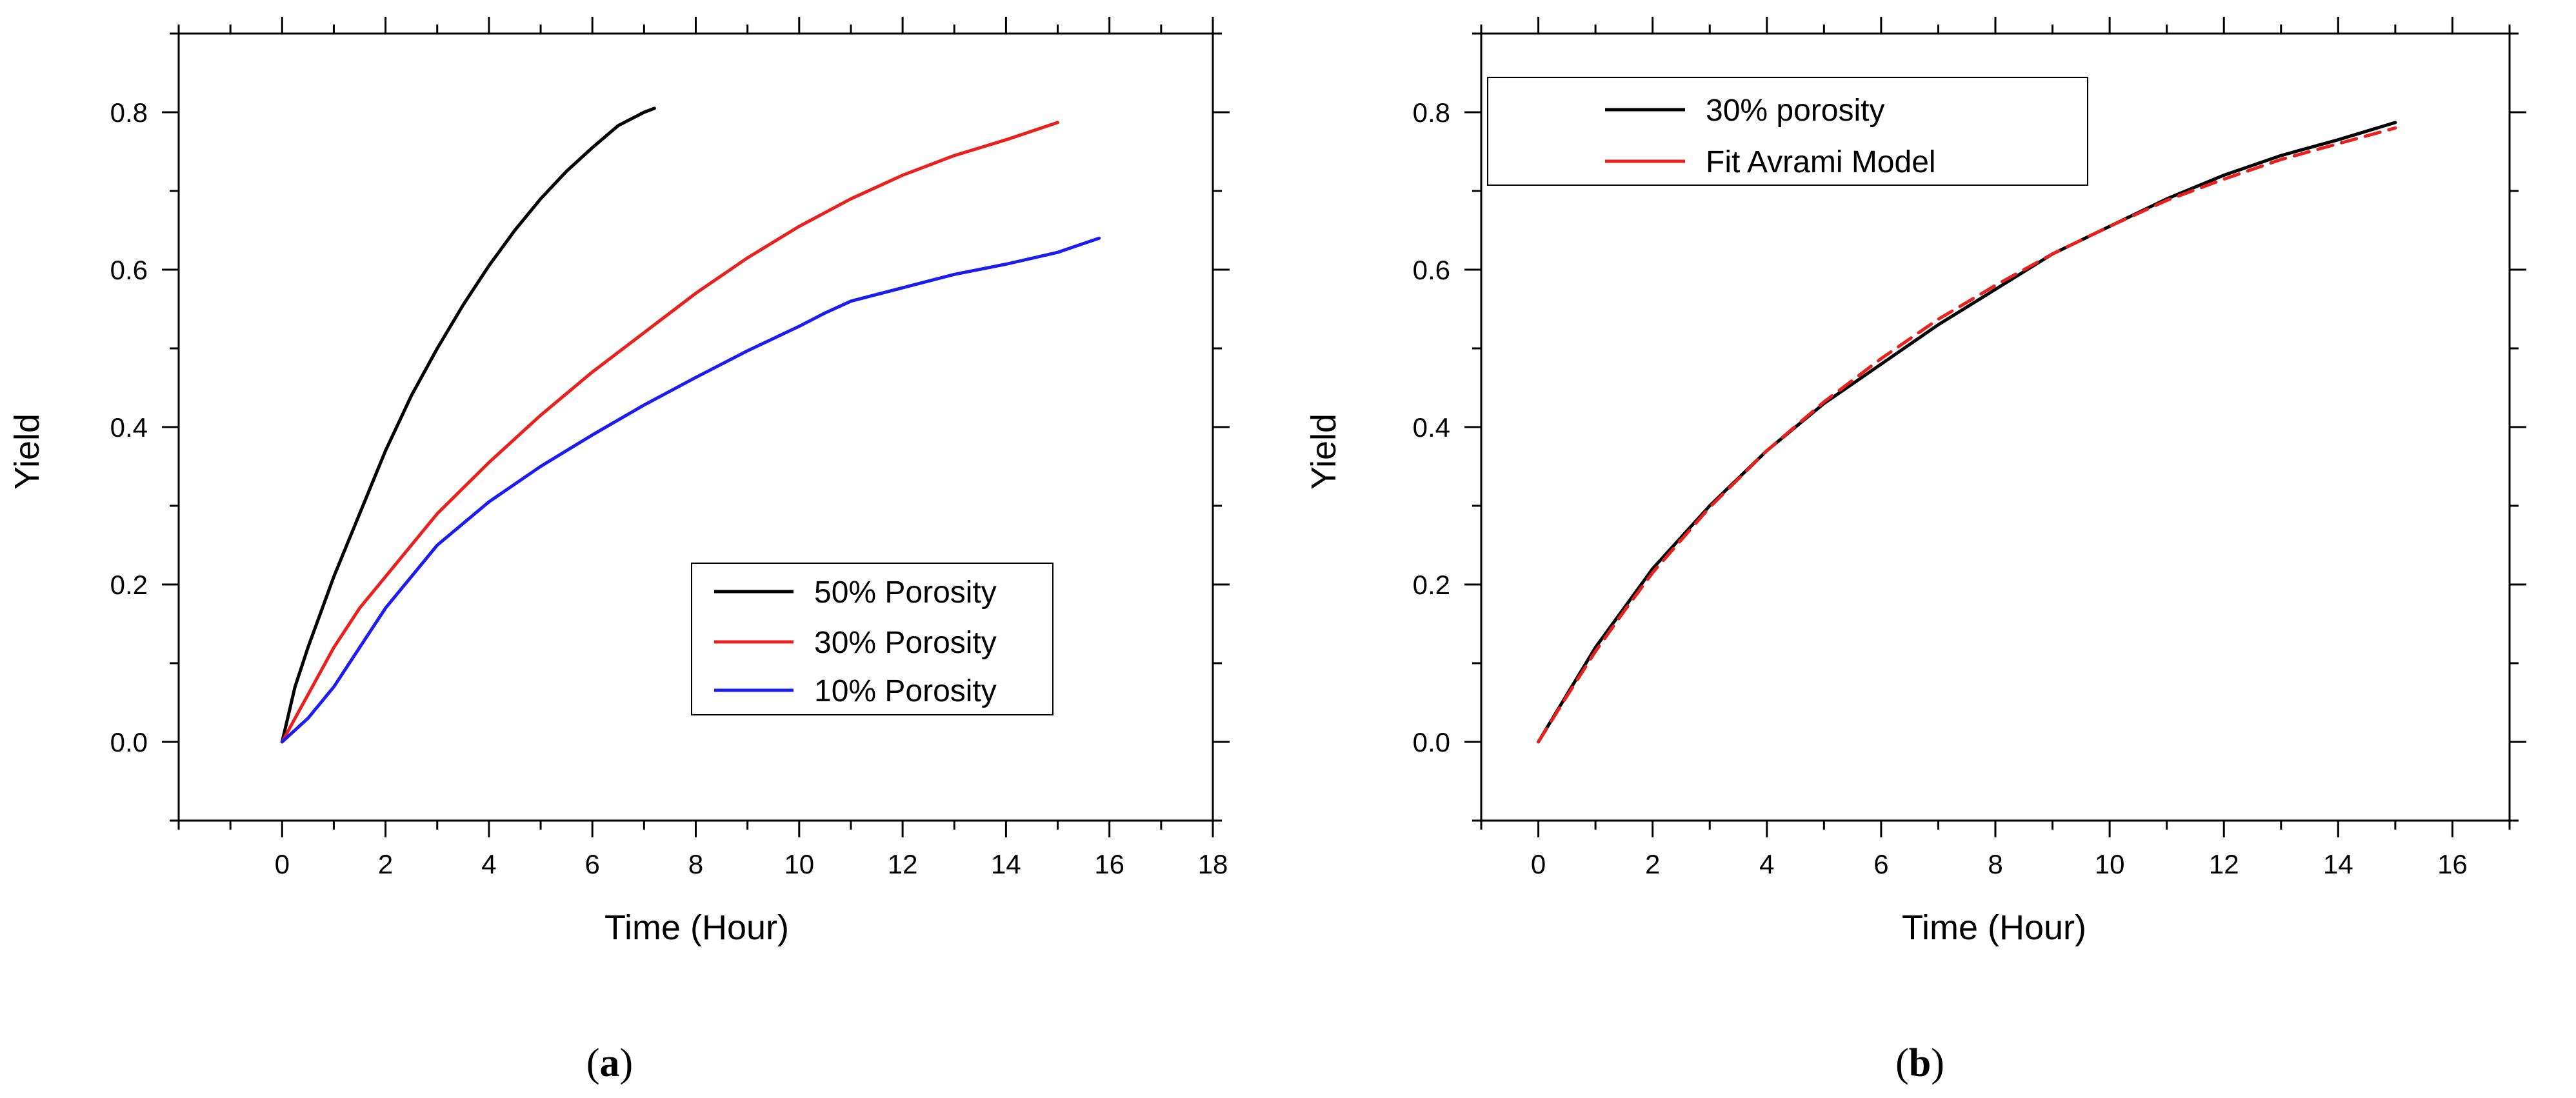 The width and height of the screenshot is (2576, 1098). What do you see at coordinates (905, 592) in the screenshot?
I see `legend-label-1: 50% Porosity` at bounding box center [905, 592].